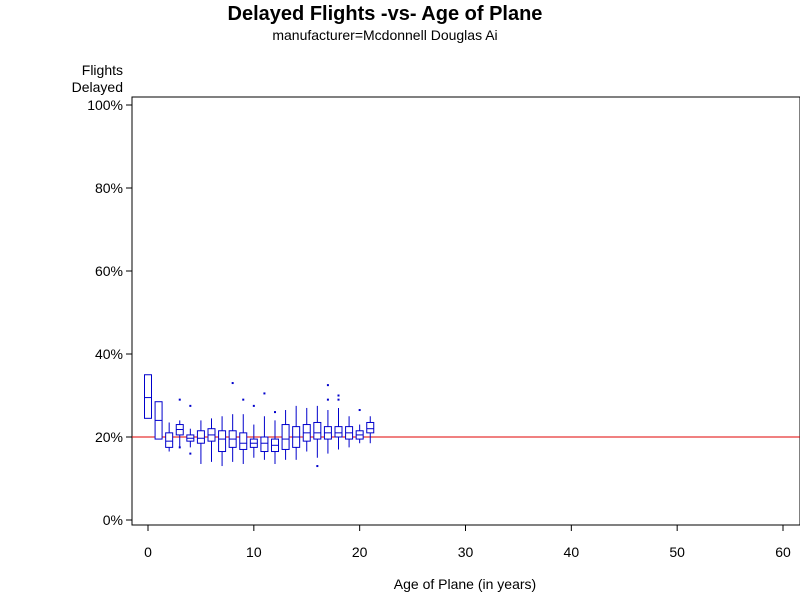  Describe the element at coordinates (677, 552) in the screenshot. I see `x-tick-label: 50` at that location.